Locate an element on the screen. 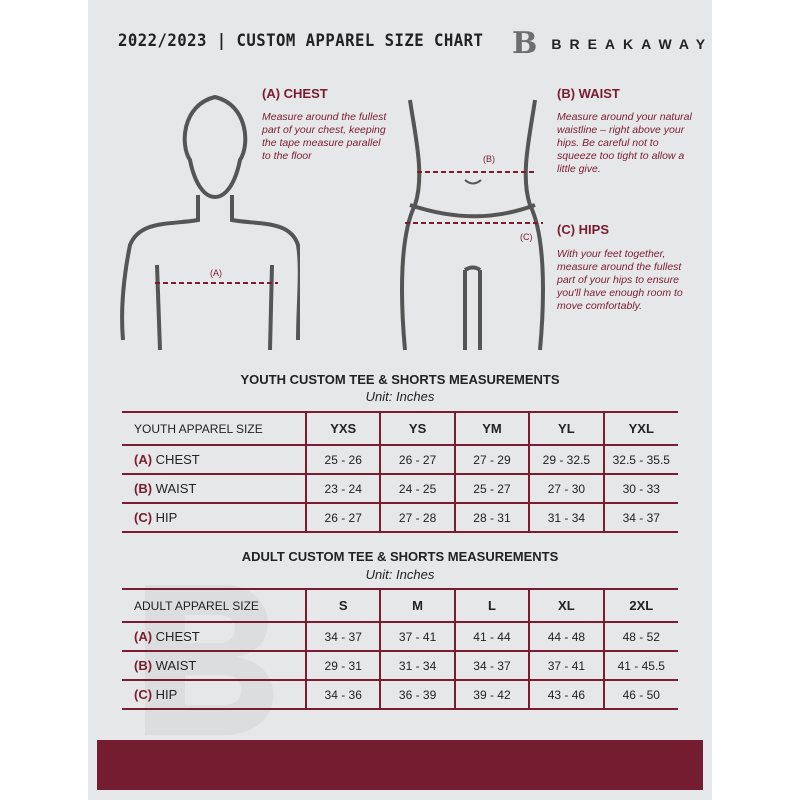 The image size is (800, 800). size-column-header: S is located at coordinates (342, 605).